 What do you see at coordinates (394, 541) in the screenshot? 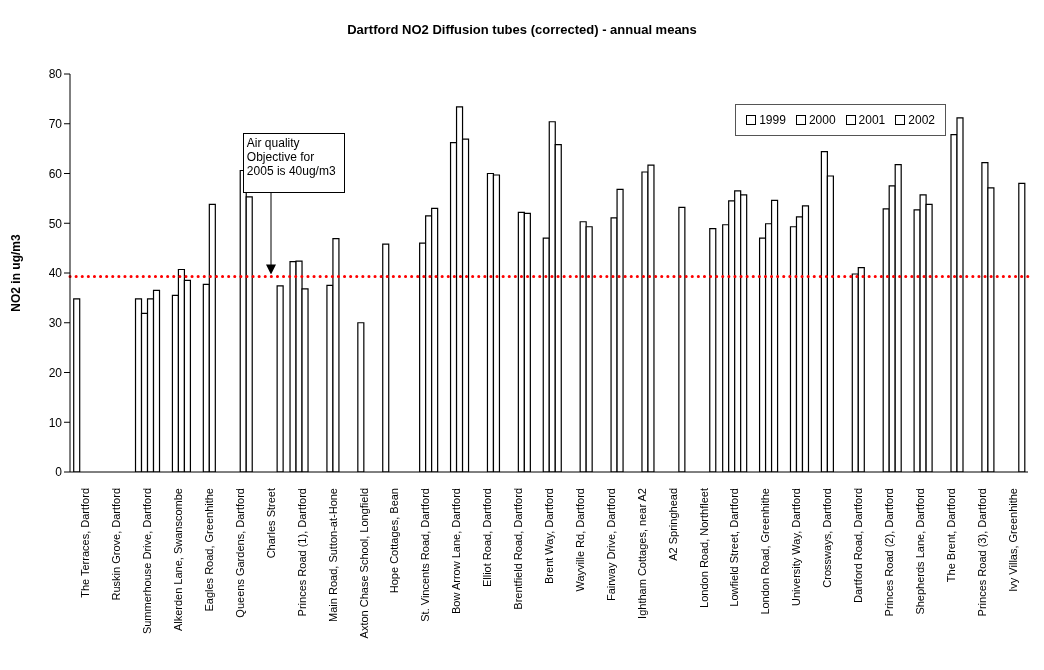
I see `x-tick-label: Hope Cottages, Bean` at bounding box center [394, 541].